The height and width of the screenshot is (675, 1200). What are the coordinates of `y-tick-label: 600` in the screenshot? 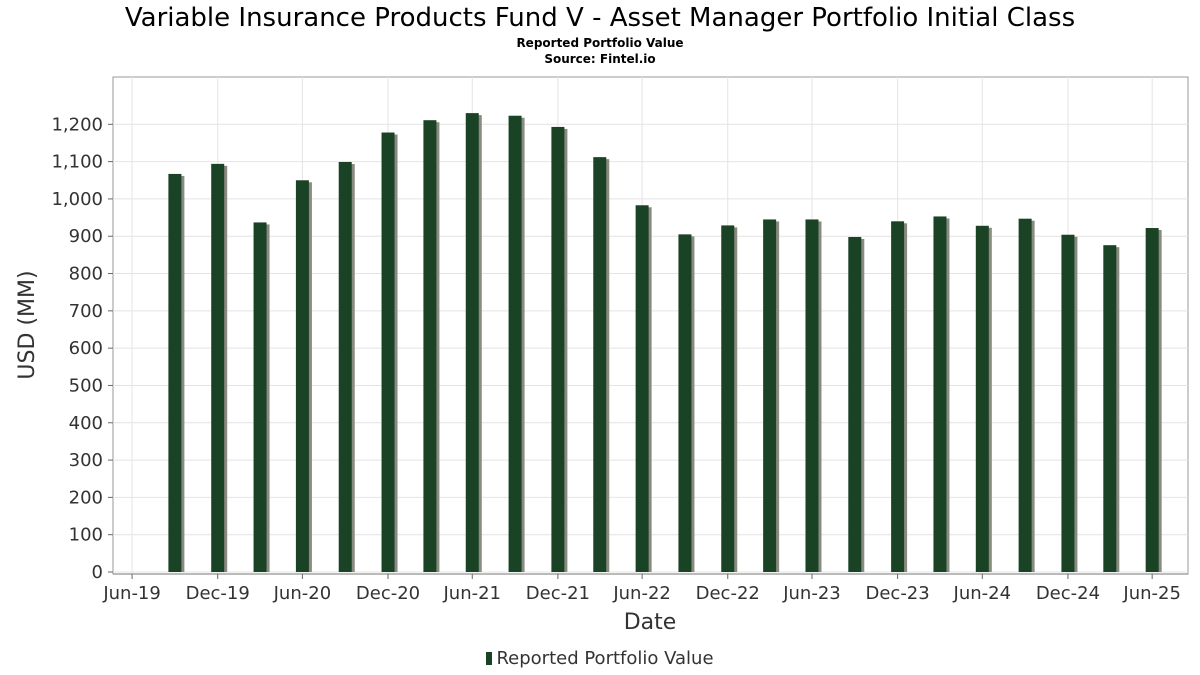 It's located at (86, 348).